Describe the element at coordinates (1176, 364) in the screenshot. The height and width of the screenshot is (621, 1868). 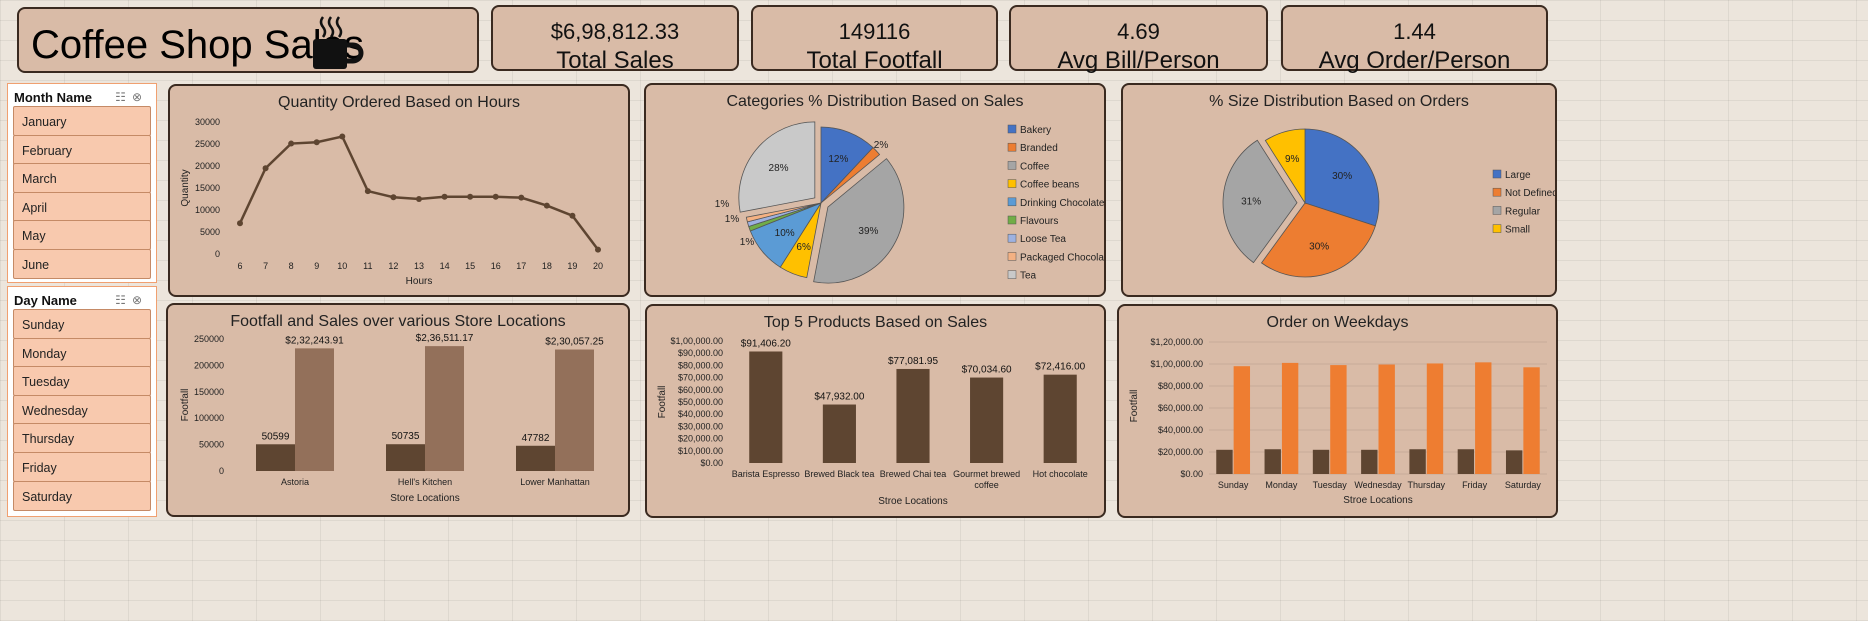
I see `y-tick-label: $1,00,000.00` at that location.